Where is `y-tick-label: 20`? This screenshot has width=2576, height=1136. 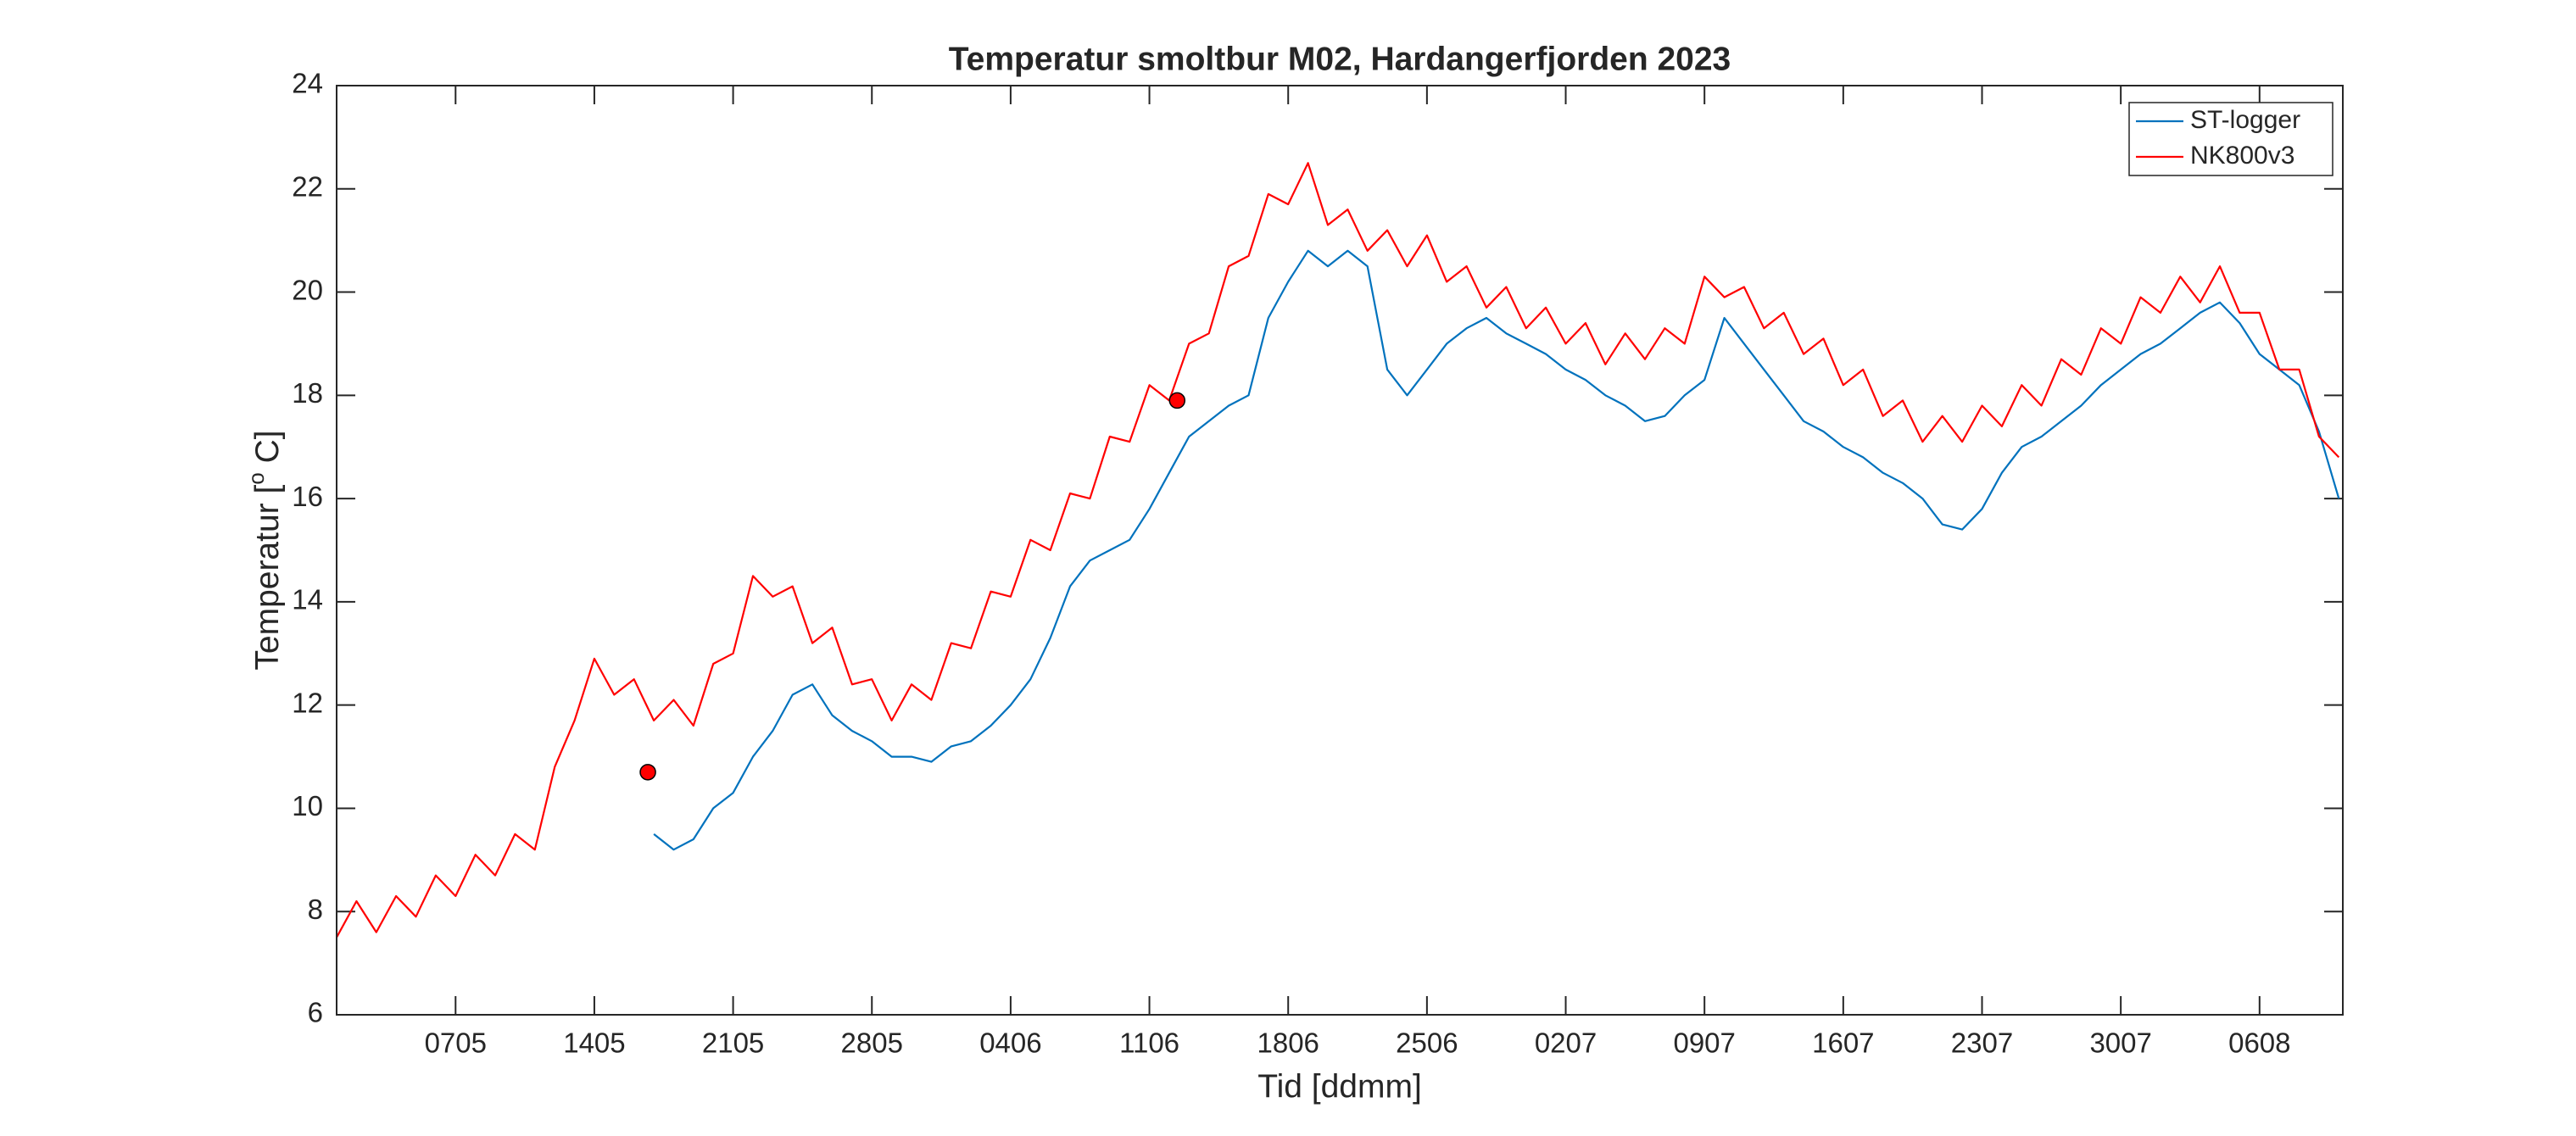 y-tick-label: 20 is located at coordinates (307, 289).